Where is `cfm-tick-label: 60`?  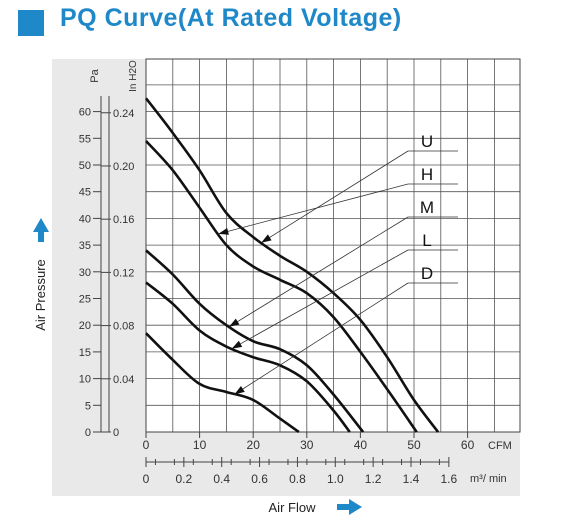
cfm-tick-label: 60 is located at coordinates (468, 445).